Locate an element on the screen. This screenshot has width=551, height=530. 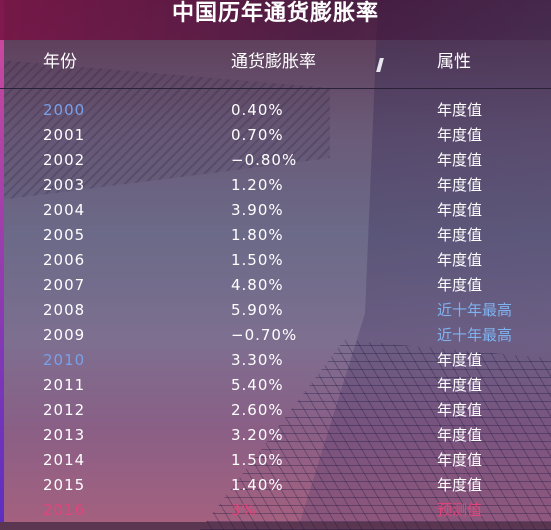
cell-rate: −0.70% is located at coordinates (264, 335).